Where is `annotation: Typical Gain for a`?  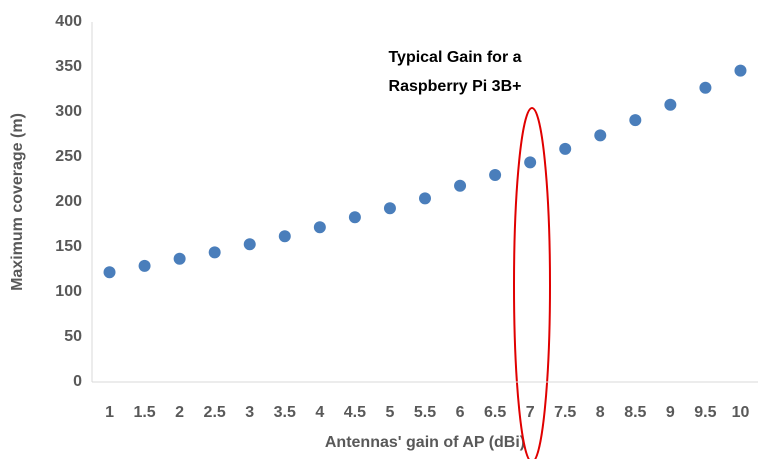 annotation: Typical Gain for a is located at coordinates (454, 57).